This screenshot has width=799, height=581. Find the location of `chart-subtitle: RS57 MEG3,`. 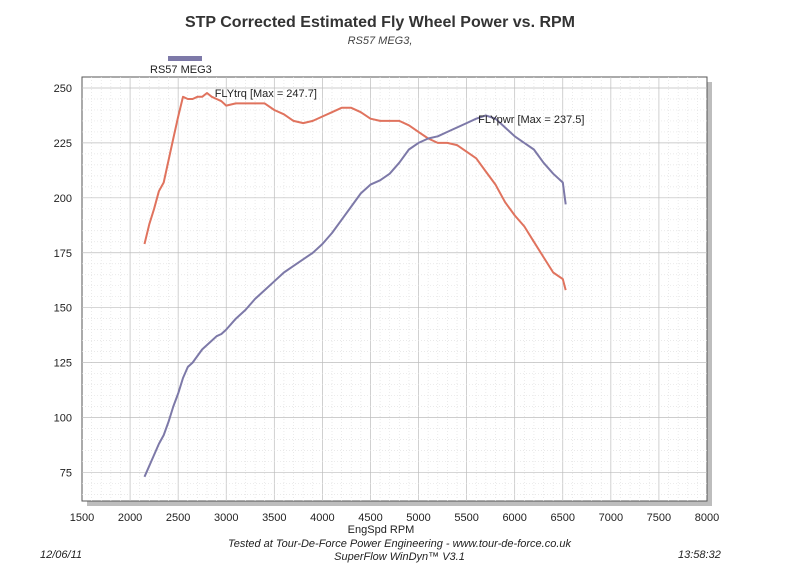

chart-subtitle: RS57 MEG3, is located at coordinates (380, 41).